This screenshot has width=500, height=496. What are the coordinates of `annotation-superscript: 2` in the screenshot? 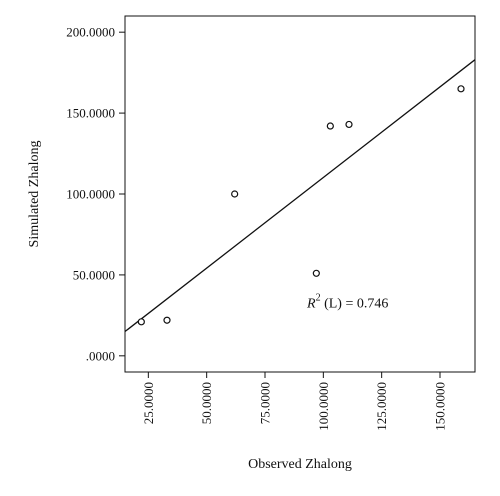 It's located at (318, 297).